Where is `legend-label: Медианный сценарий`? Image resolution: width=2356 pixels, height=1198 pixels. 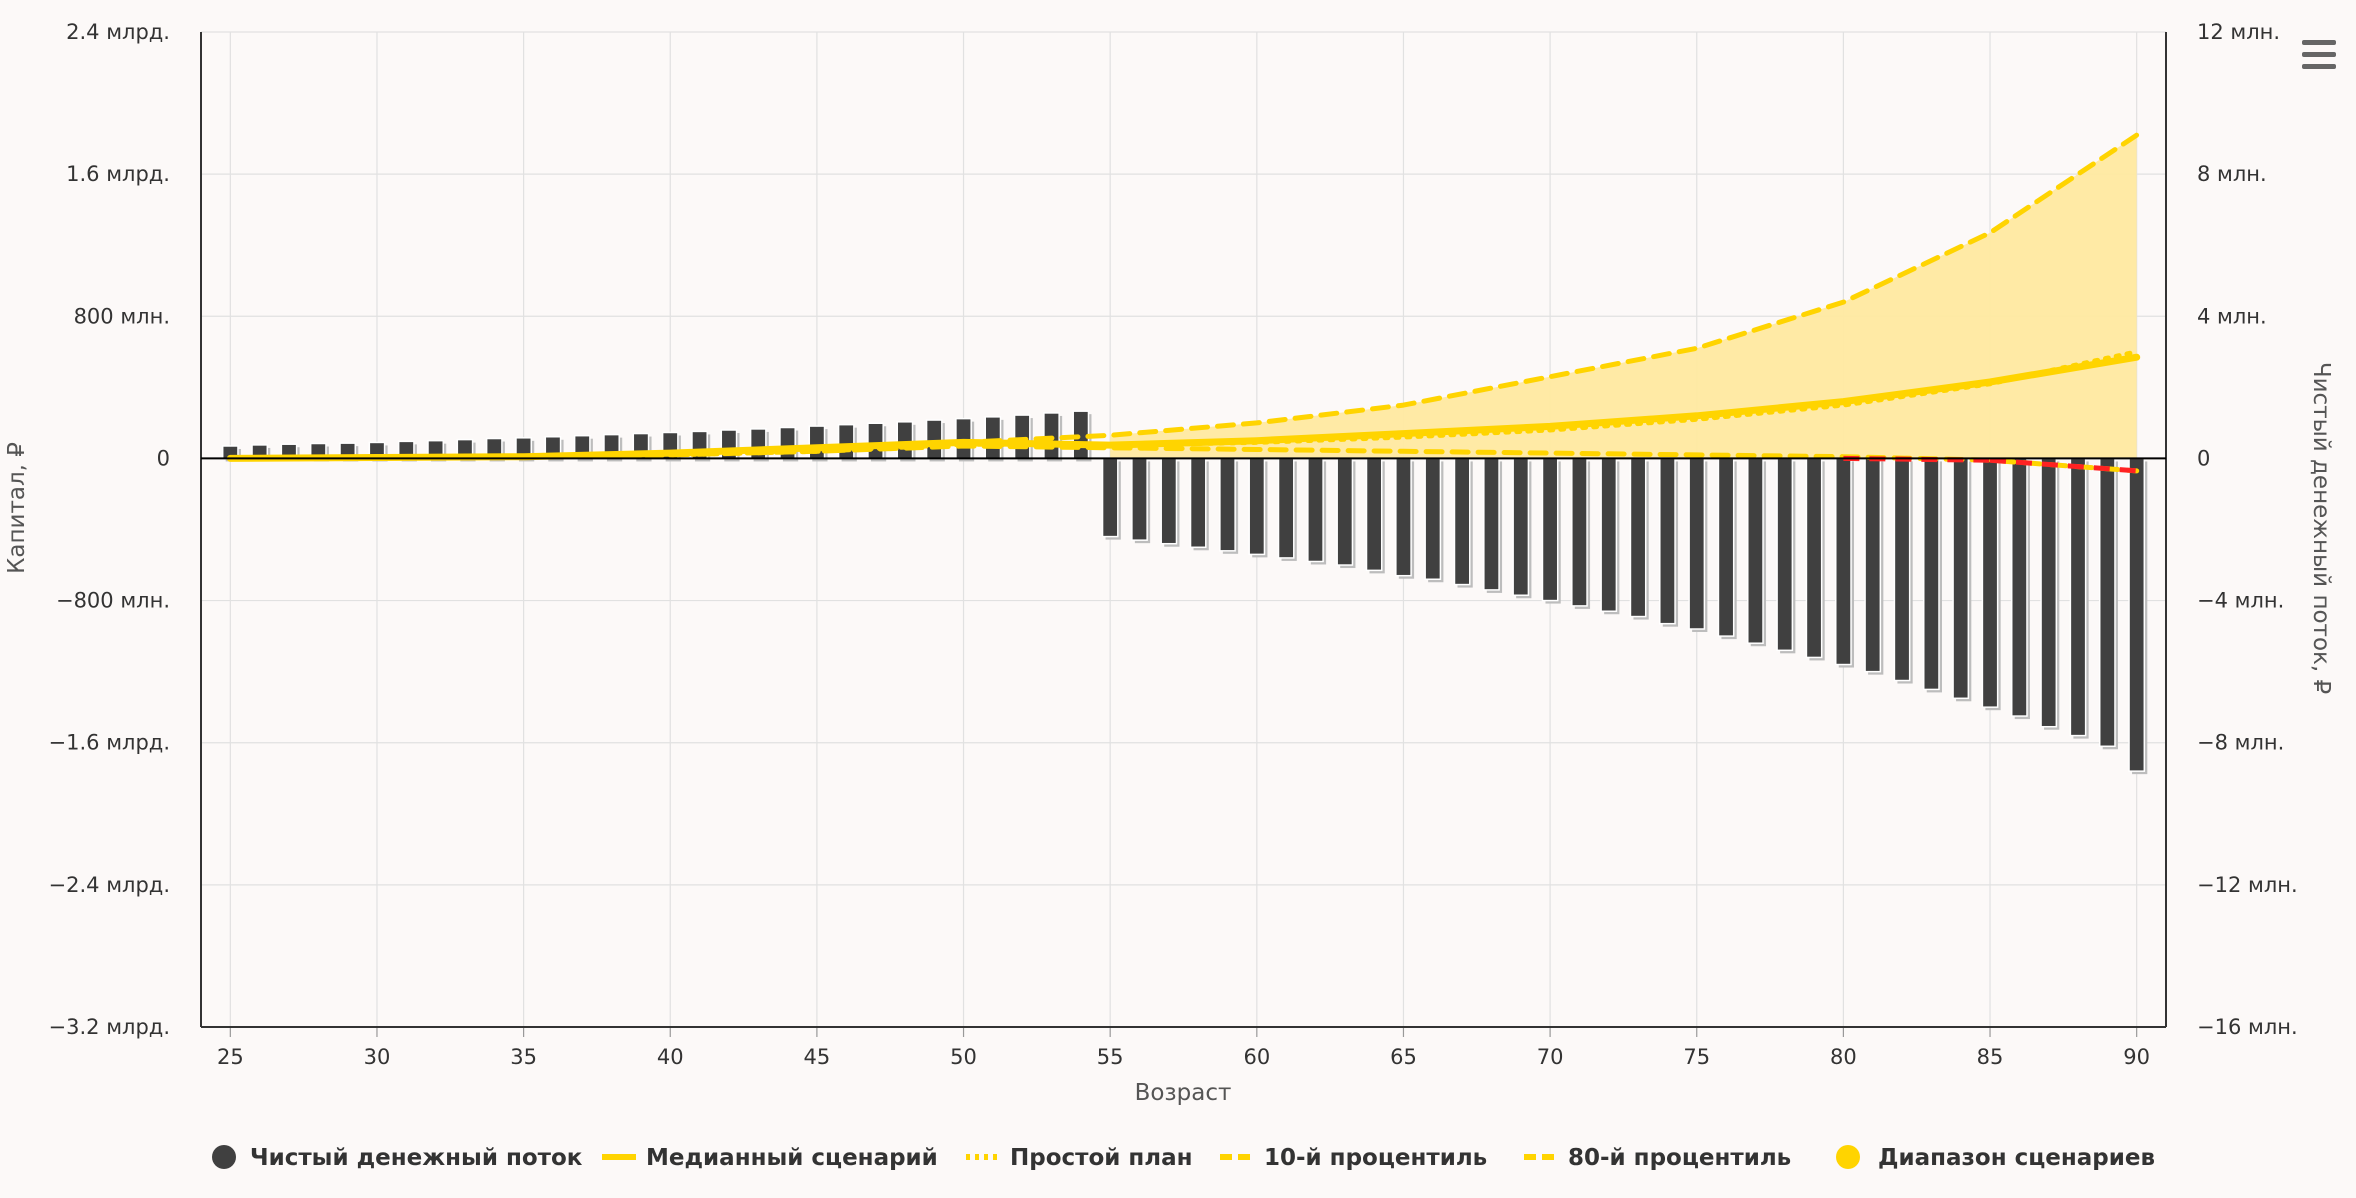
legend-label: Медианный сценарий is located at coordinates (792, 1158).